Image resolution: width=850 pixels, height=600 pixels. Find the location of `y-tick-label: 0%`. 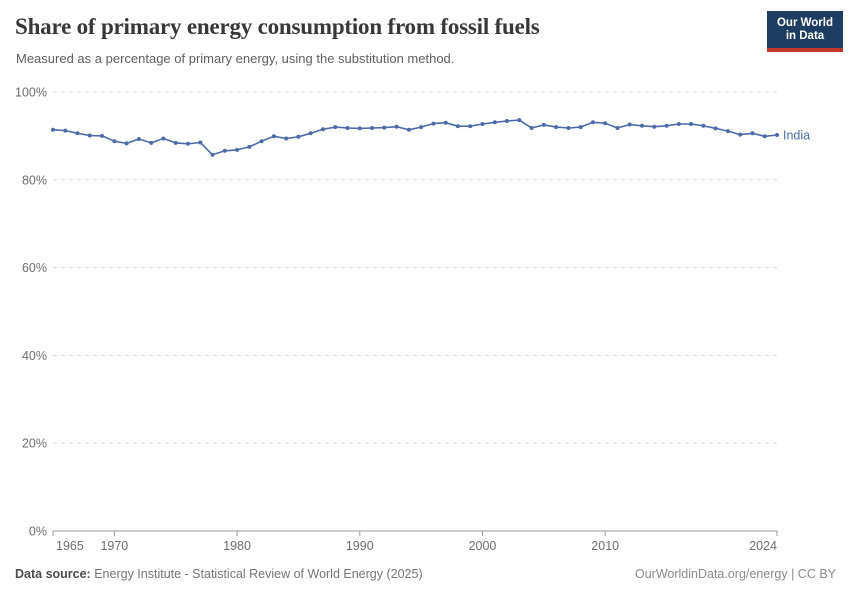

y-tick-label: 0% is located at coordinates (38, 532).